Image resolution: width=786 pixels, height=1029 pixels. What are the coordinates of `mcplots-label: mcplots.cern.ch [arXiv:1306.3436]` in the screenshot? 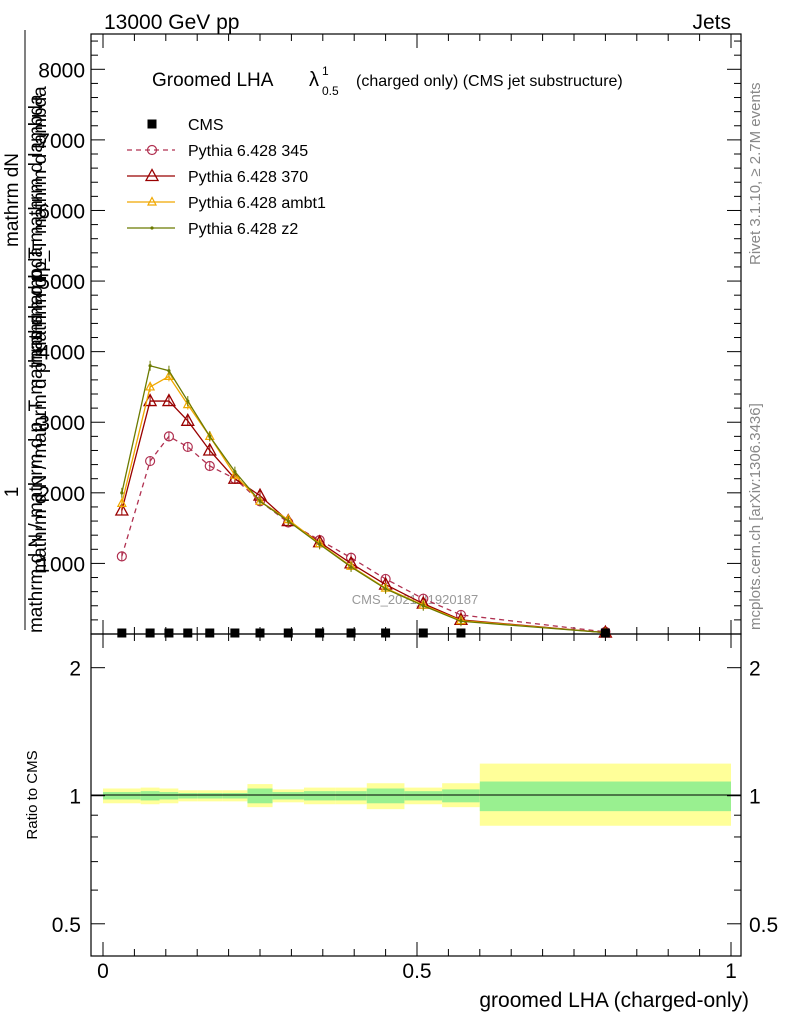 It's located at (755, 516).